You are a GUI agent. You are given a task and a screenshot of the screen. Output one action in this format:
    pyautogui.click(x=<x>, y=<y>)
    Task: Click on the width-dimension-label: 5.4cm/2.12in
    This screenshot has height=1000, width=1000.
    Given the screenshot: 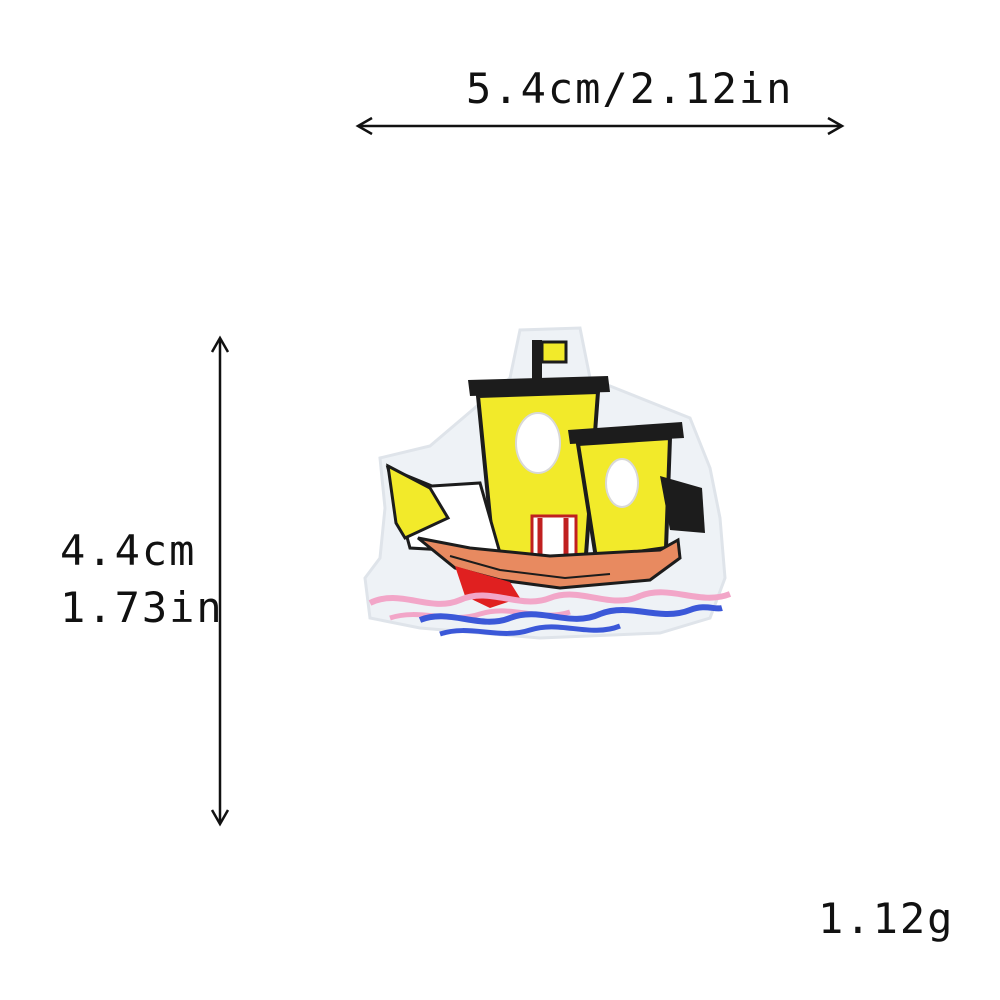 What is the action you would take?
    pyautogui.click(x=630, y=88)
    